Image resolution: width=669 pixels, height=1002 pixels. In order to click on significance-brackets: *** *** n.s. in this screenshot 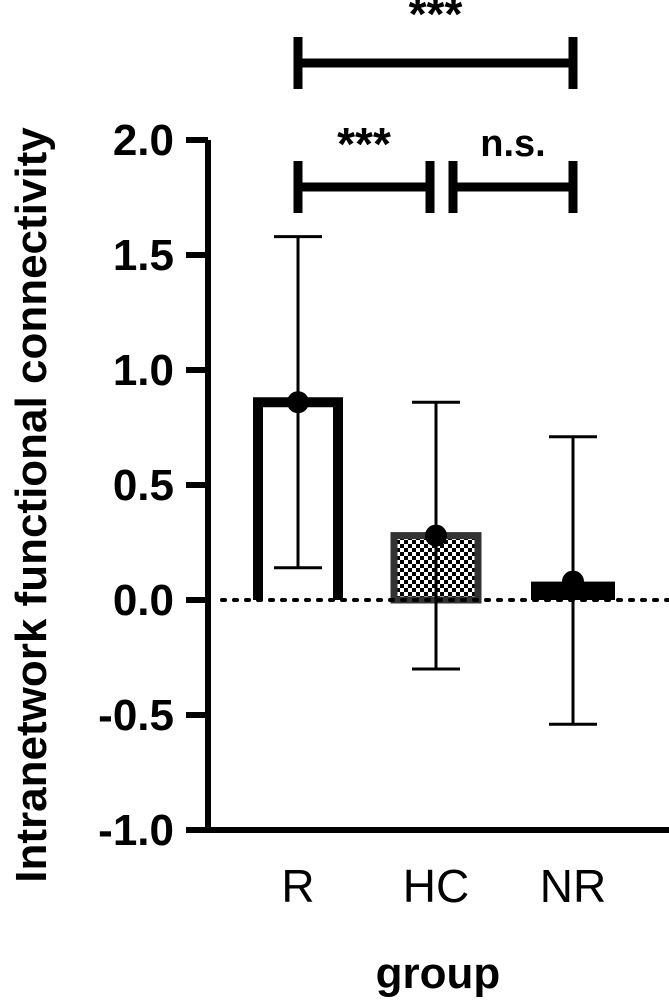, I will do `click(435, 106)`.